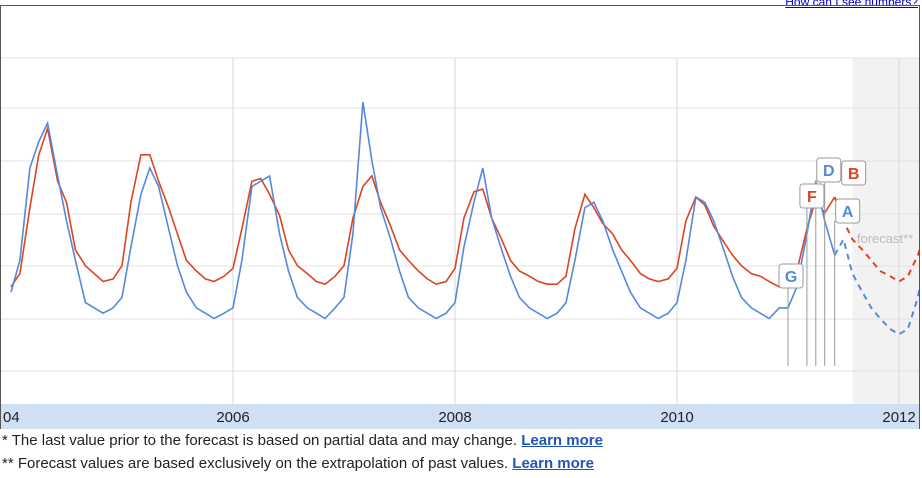 This screenshot has height=478, width=922. I want to click on help-link: How can I see numbers?, so click(851, 4).